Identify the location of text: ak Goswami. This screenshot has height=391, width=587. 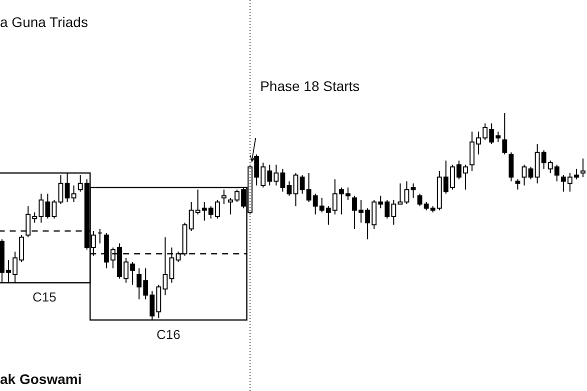
(41, 379).